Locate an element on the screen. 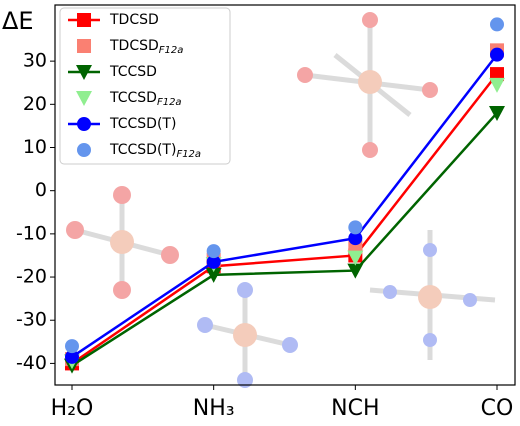  legend-box is located at coordinates (145, 86).